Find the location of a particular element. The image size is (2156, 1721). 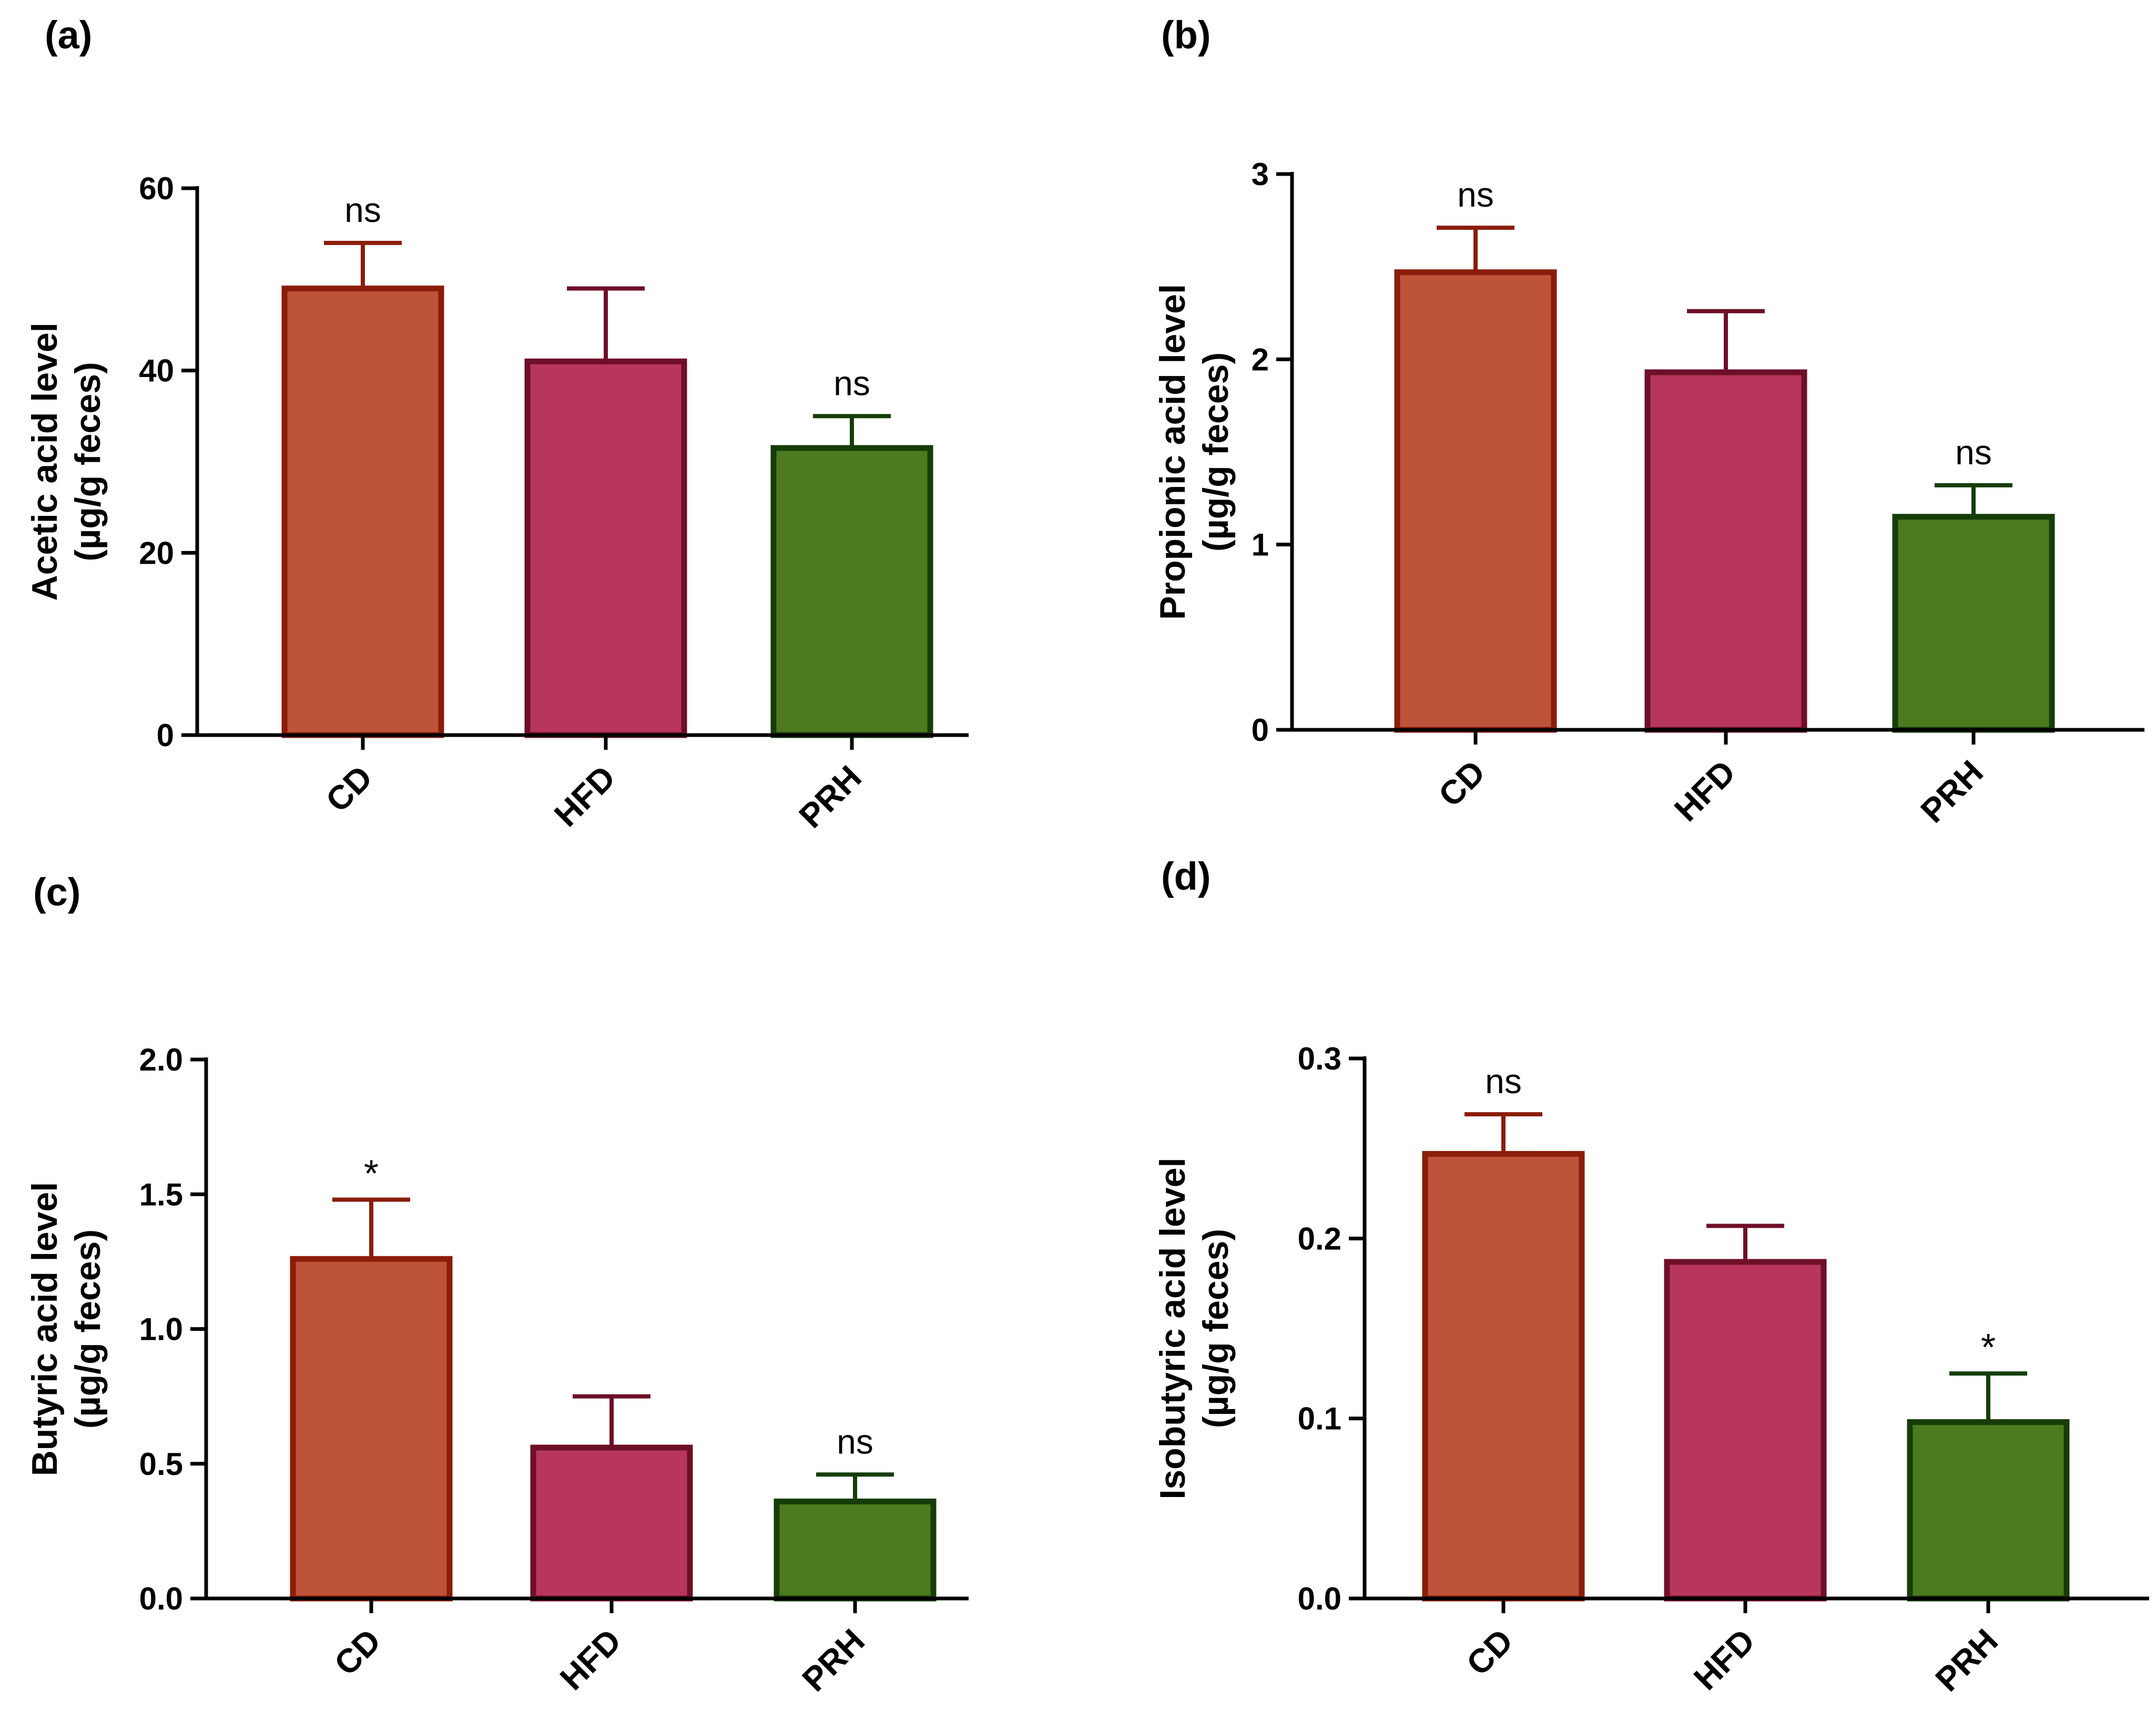

panel-letter: (b) is located at coordinates (1186, 35).